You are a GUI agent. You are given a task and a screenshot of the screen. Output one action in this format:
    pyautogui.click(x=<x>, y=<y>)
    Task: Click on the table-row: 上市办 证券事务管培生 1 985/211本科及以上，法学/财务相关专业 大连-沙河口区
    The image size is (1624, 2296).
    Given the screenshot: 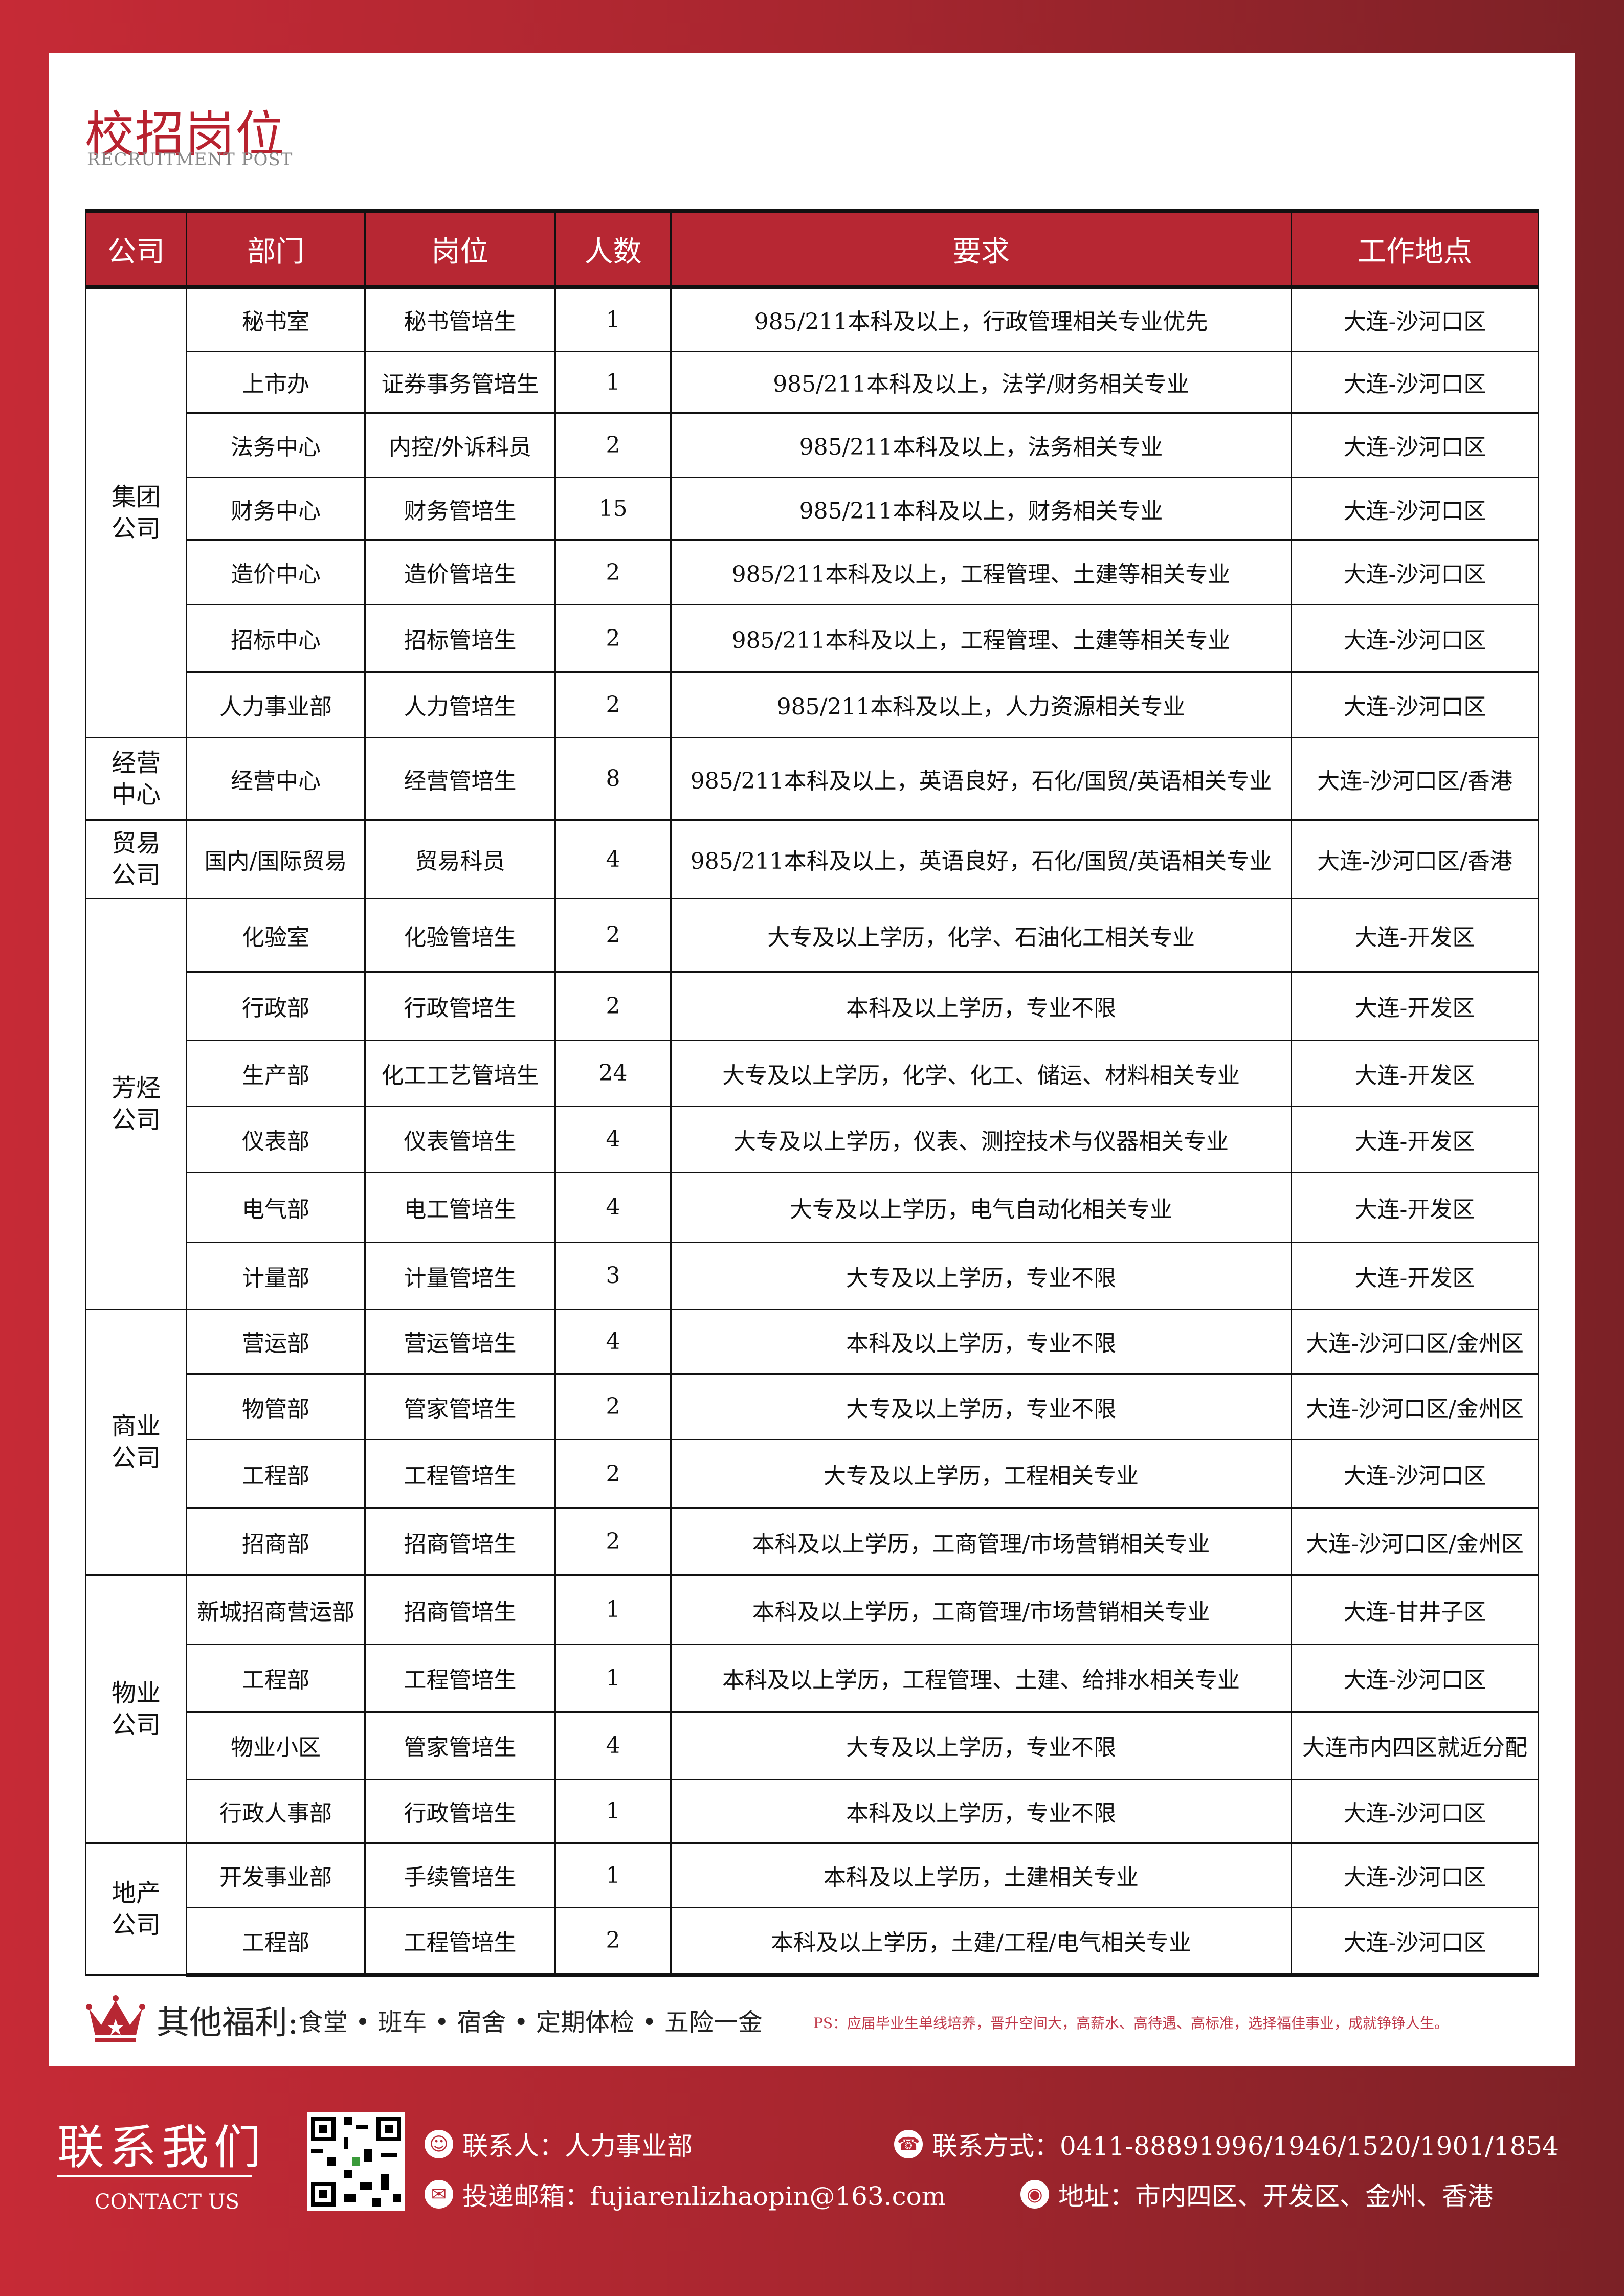 What is the action you would take?
    pyautogui.click(x=813, y=382)
    